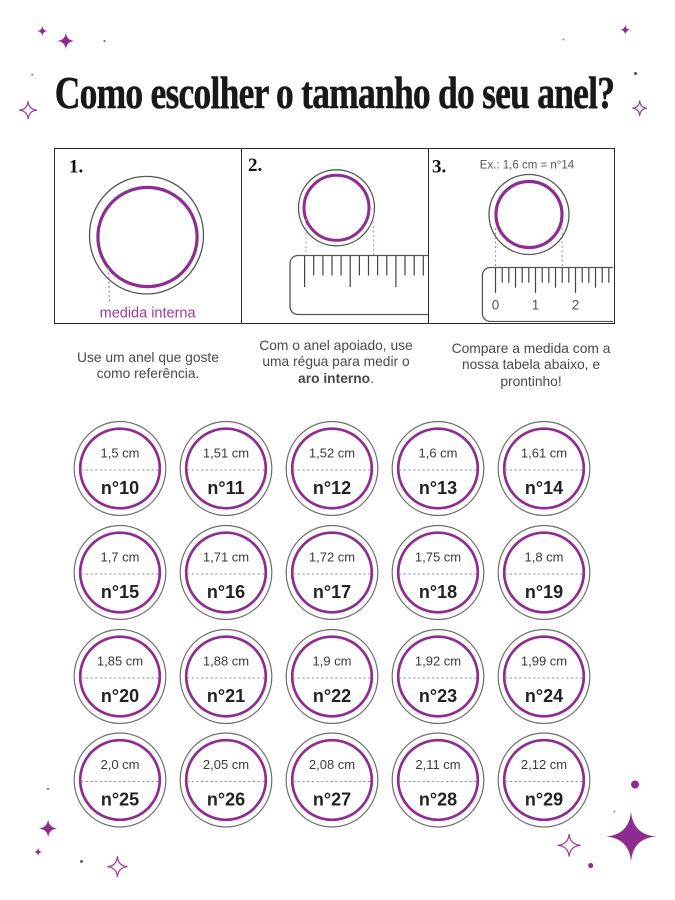  Describe the element at coordinates (119, 764) in the screenshot. I see `svg-text: 2,0 cm` at that location.